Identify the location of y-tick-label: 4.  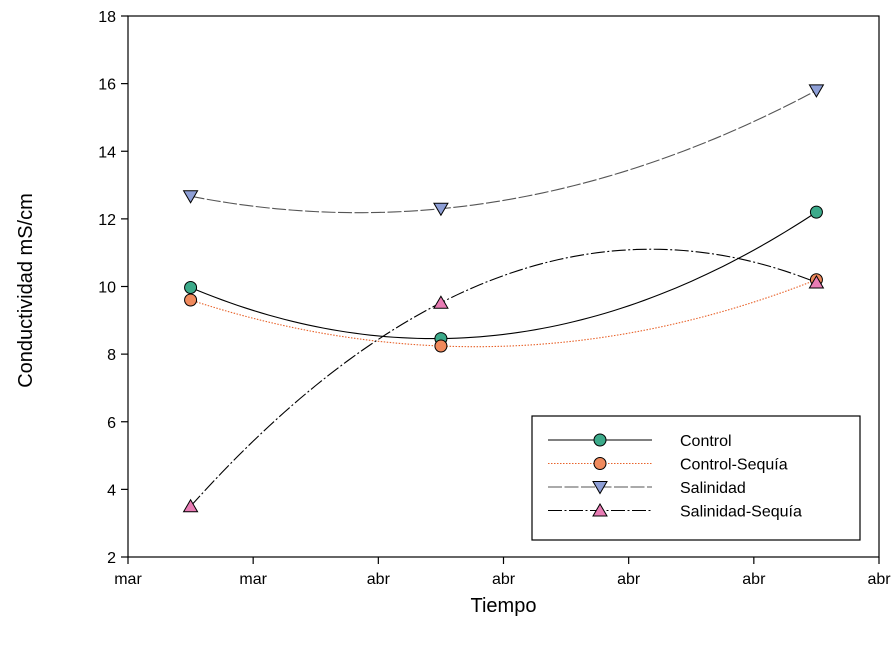
(111, 490).